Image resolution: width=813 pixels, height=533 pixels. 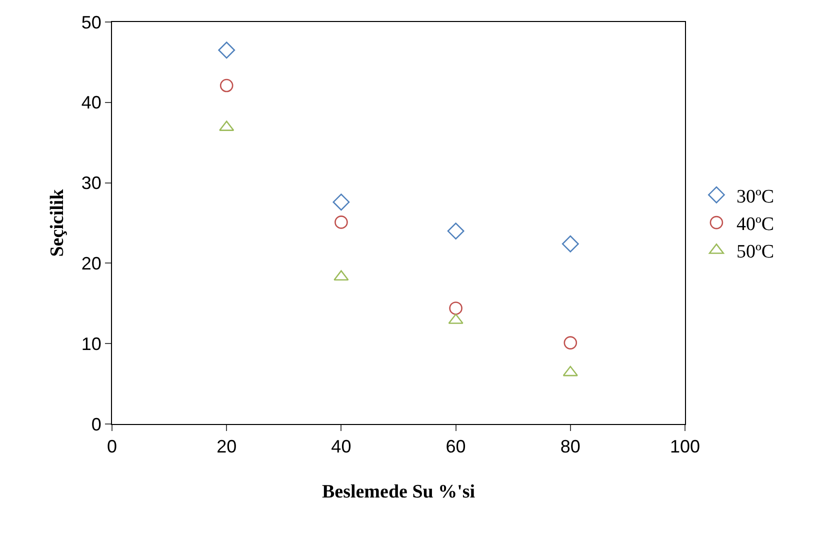 I want to click on y-tick-label: 50, so click(x=91, y=22).